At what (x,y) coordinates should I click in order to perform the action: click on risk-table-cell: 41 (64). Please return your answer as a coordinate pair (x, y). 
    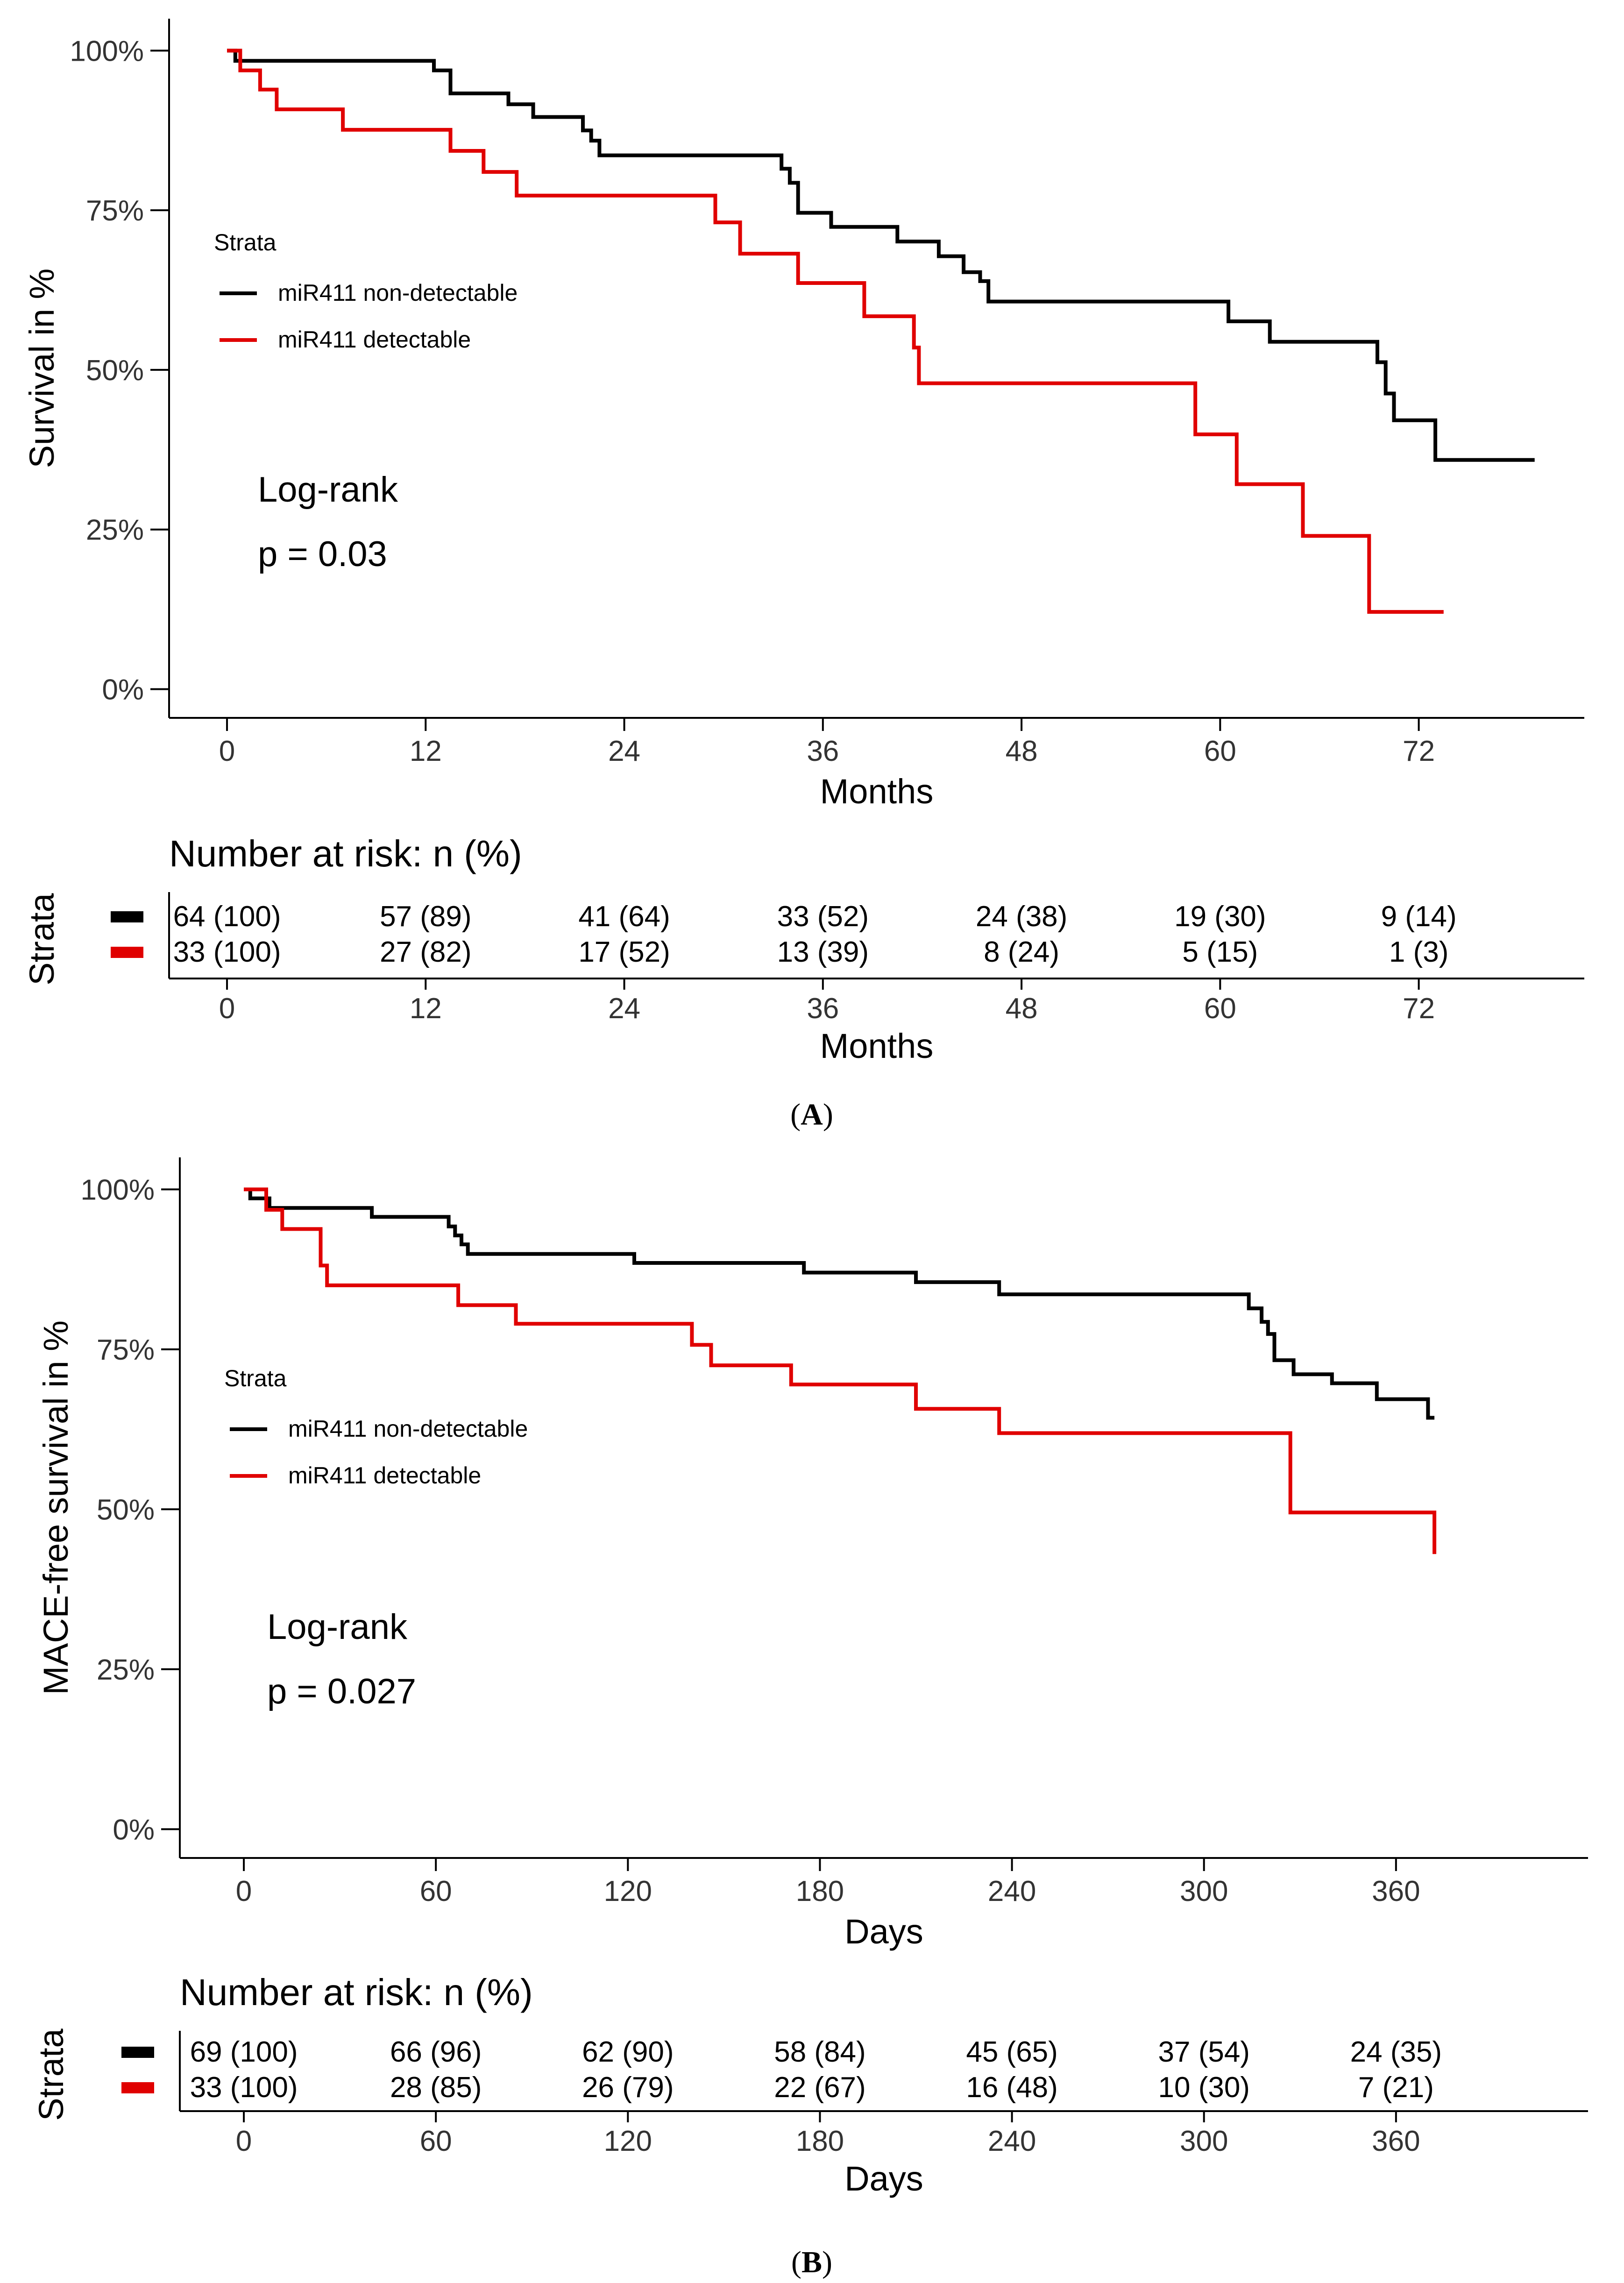
    Looking at the image, I should click on (624, 916).